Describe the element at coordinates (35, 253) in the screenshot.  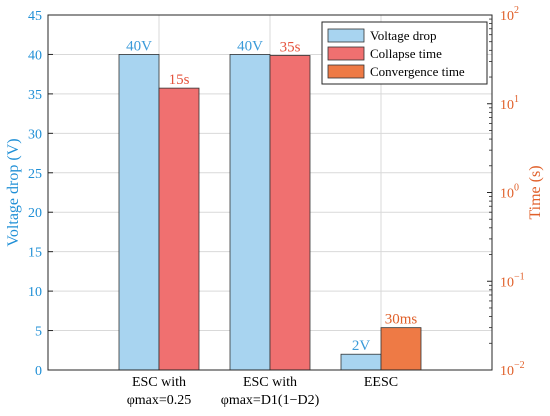
I see `left-tick-label: 15` at that location.